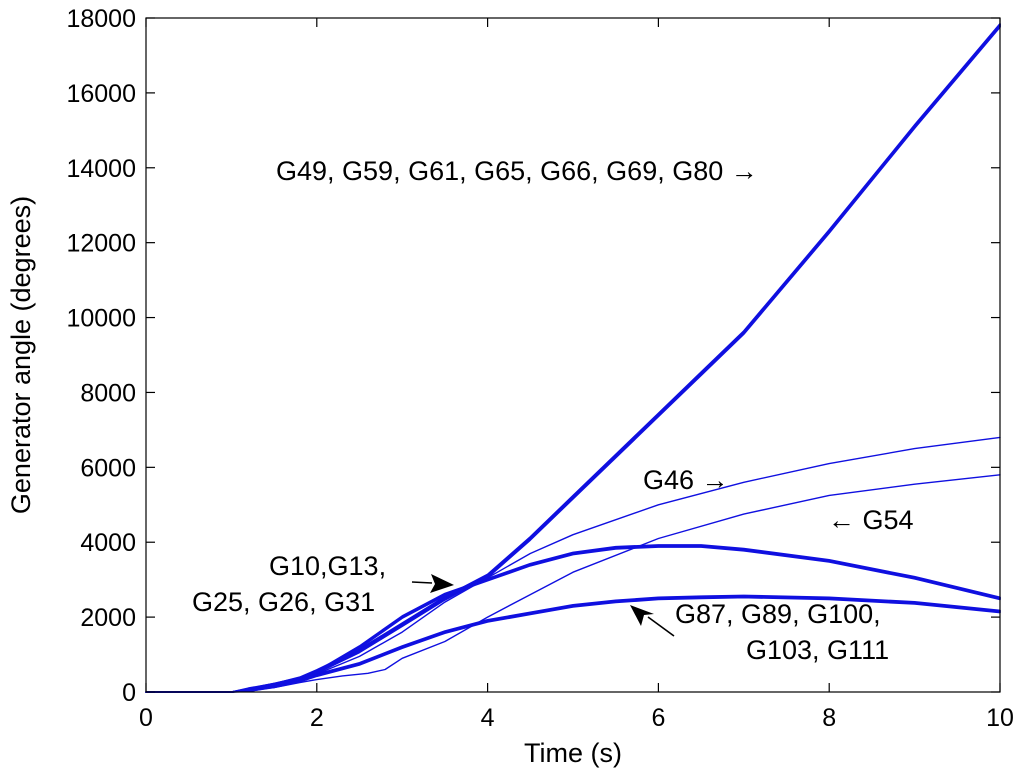  What do you see at coordinates (101, 169) in the screenshot?
I see `y-tick-label: 14000` at bounding box center [101, 169].